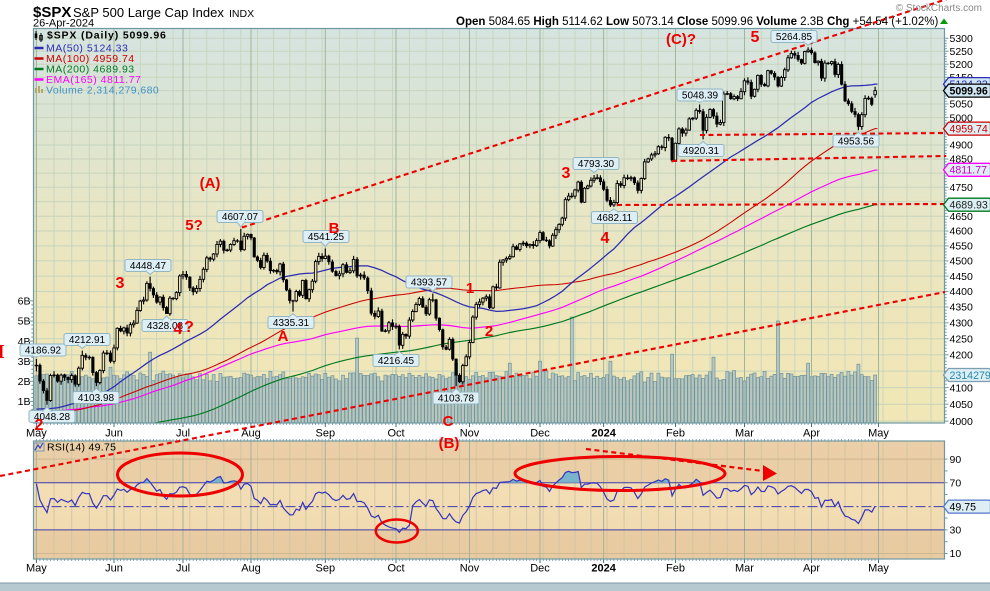 The image size is (990, 591). What do you see at coordinates (24, 322) in the screenshot?
I see `svg-text: 5B` at bounding box center [24, 322].